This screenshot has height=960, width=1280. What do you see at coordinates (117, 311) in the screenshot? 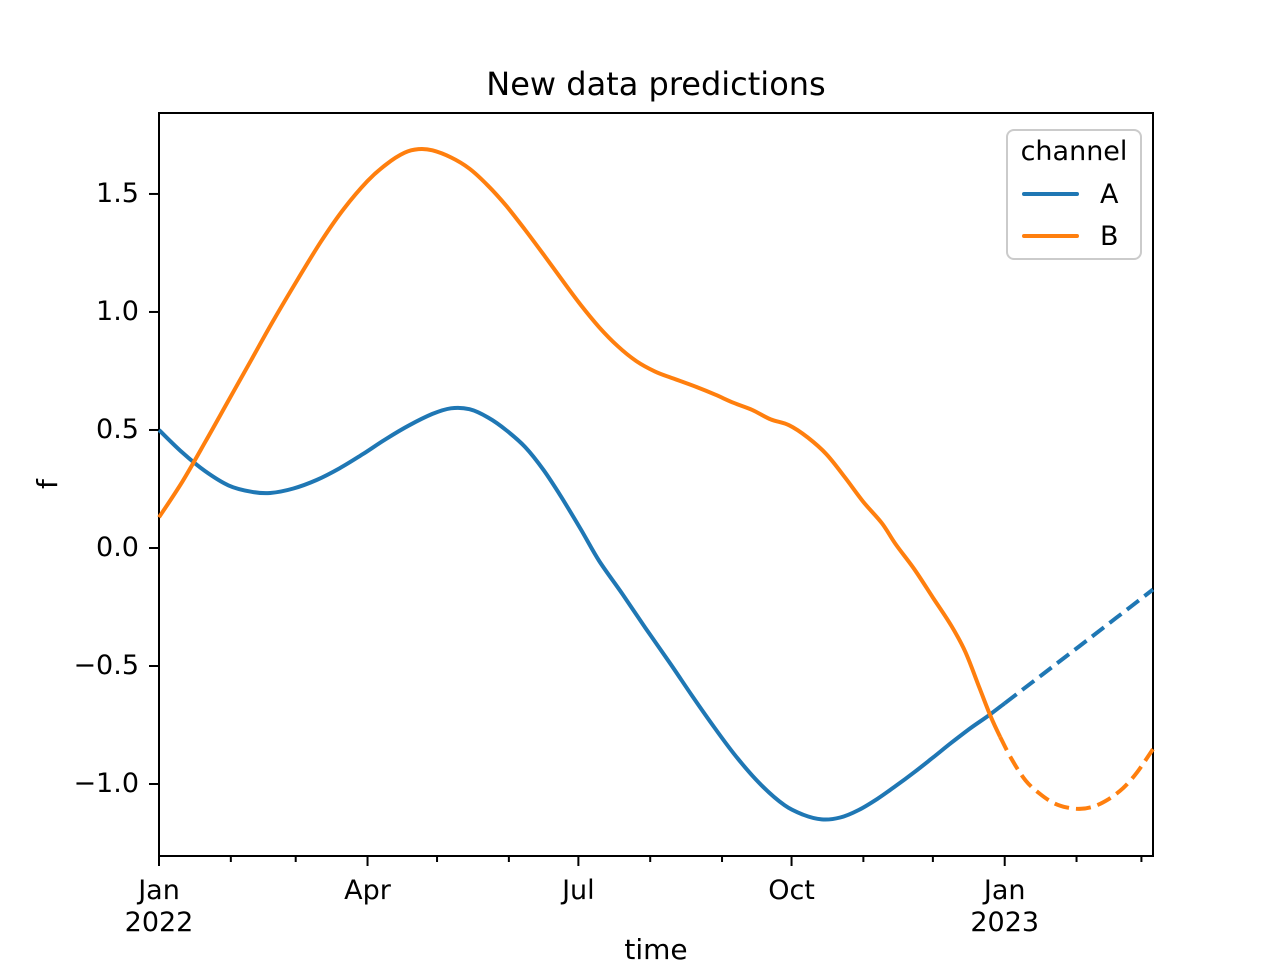
I see `y-tick-label: 1.0` at bounding box center [117, 311].